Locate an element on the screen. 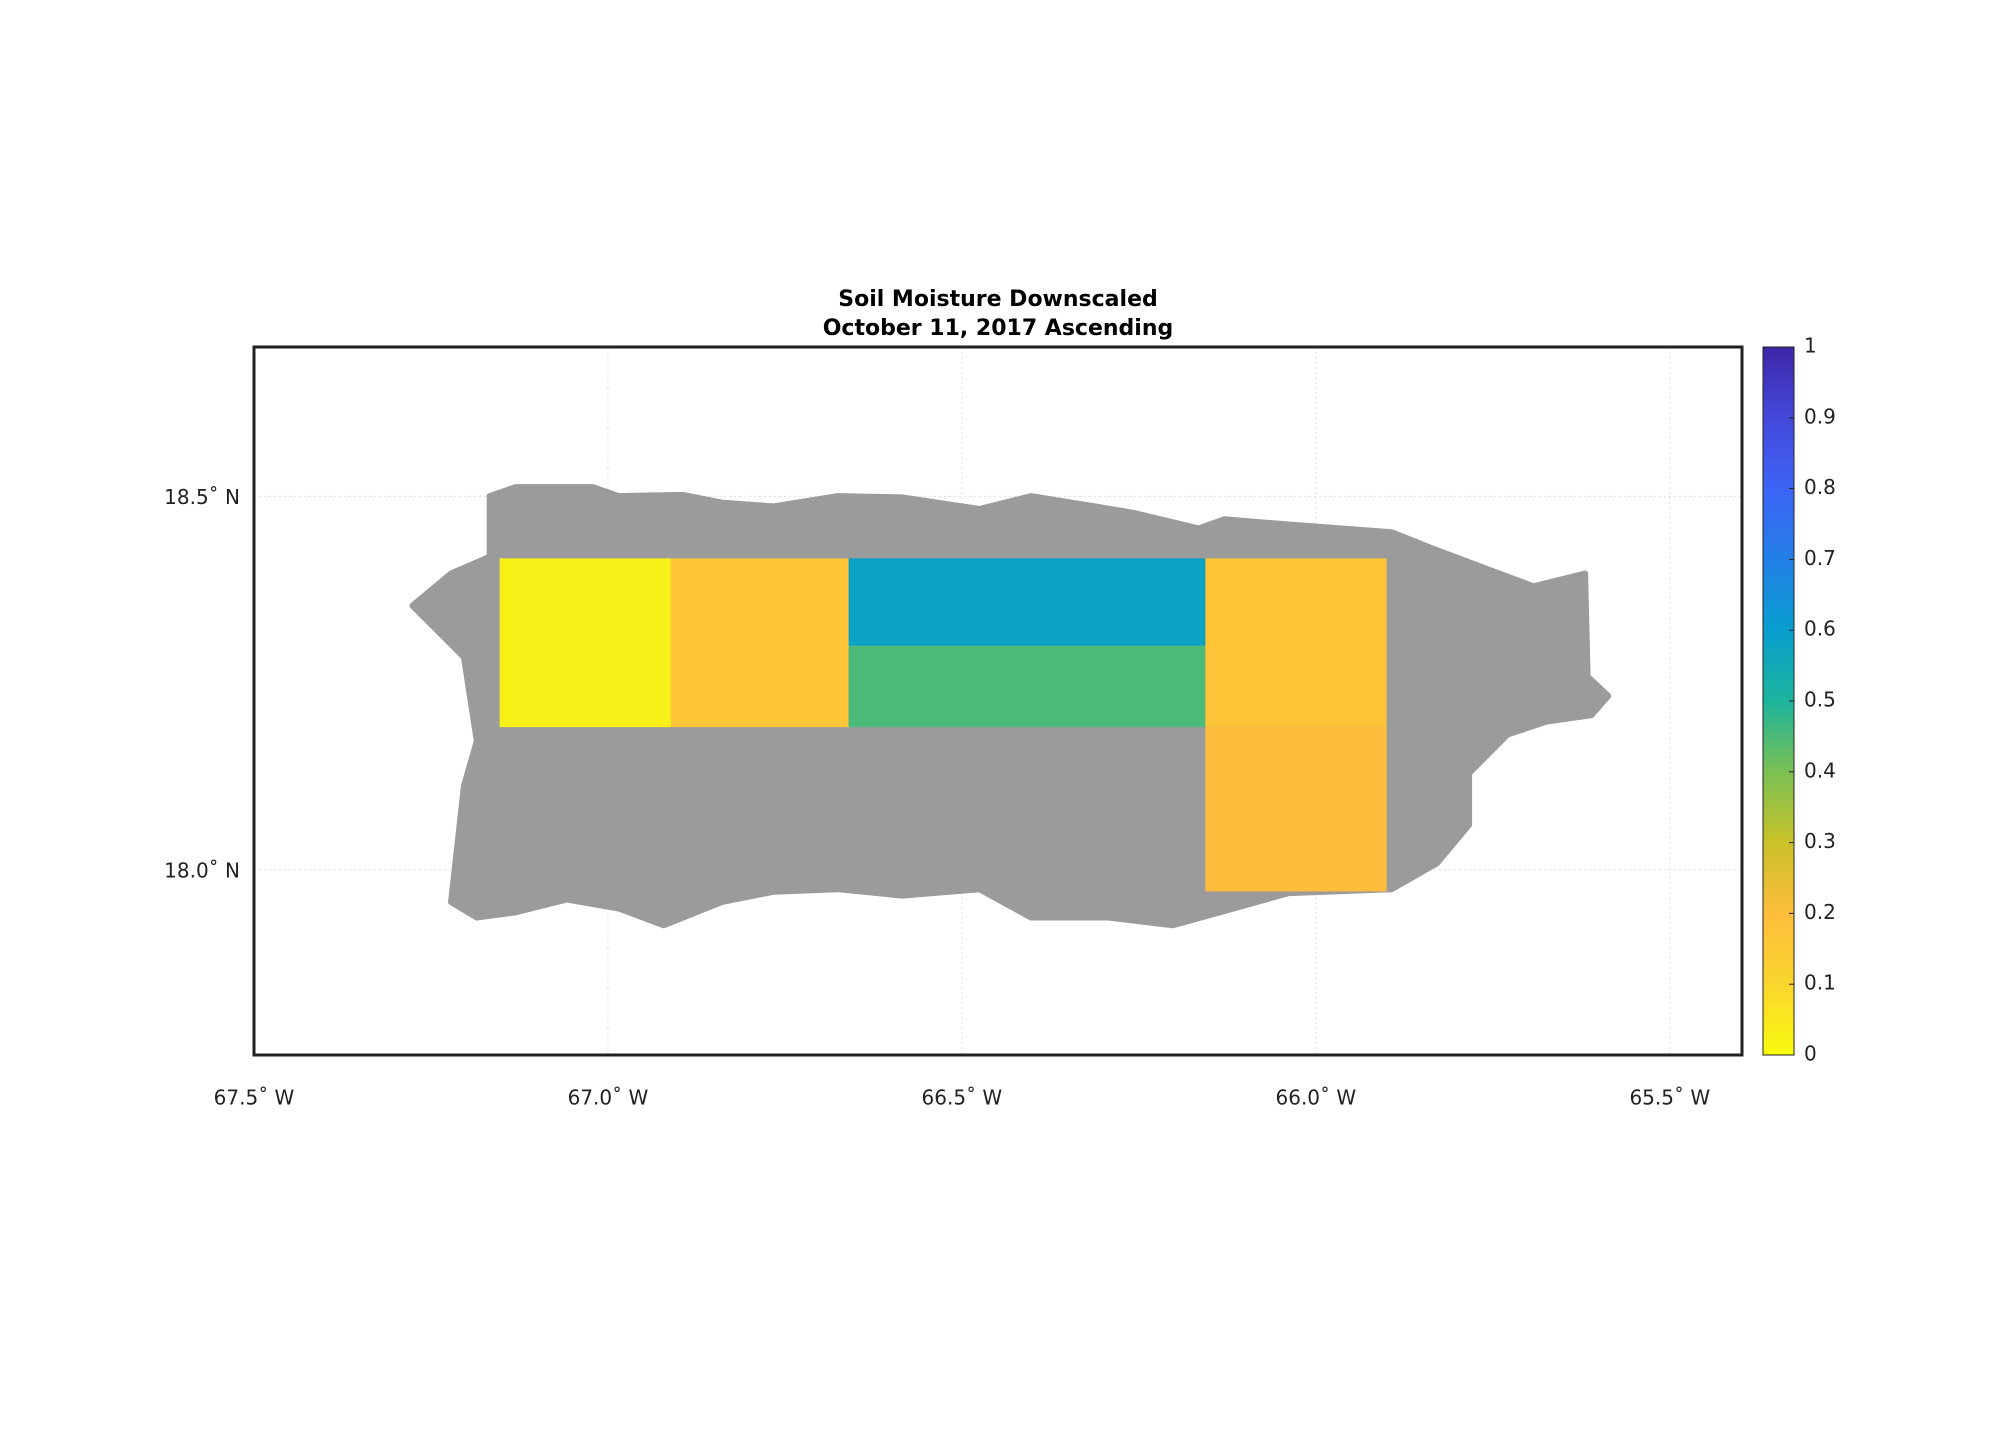 The height and width of the screenshot is (1433, 1991). colorbar-tick-label: 0.4 is located at coordinates (1820, 770).